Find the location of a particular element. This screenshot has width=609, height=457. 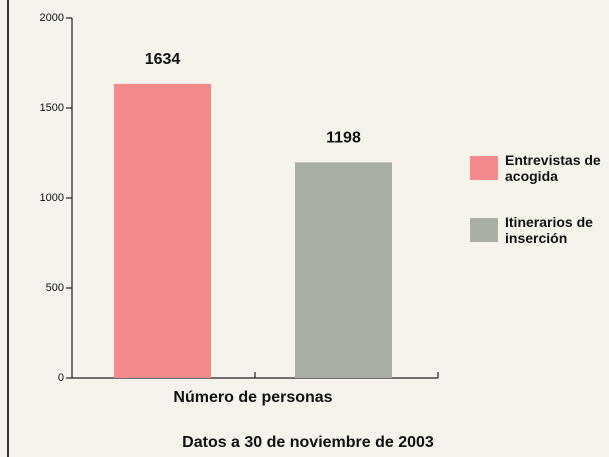

y-tick-label: 500 is located at coordinates (55, 288).